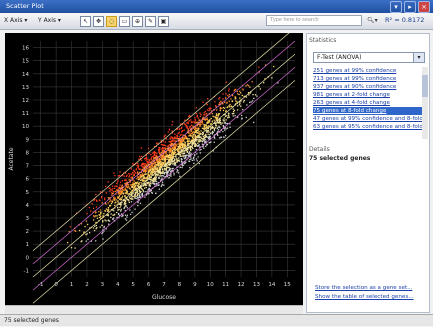 This screenshot has height=327, width=433. What do you see at coordinates (425, 103) in the screenshot?
I see `statistics-scrollbar` at bounding box center [425, 103].